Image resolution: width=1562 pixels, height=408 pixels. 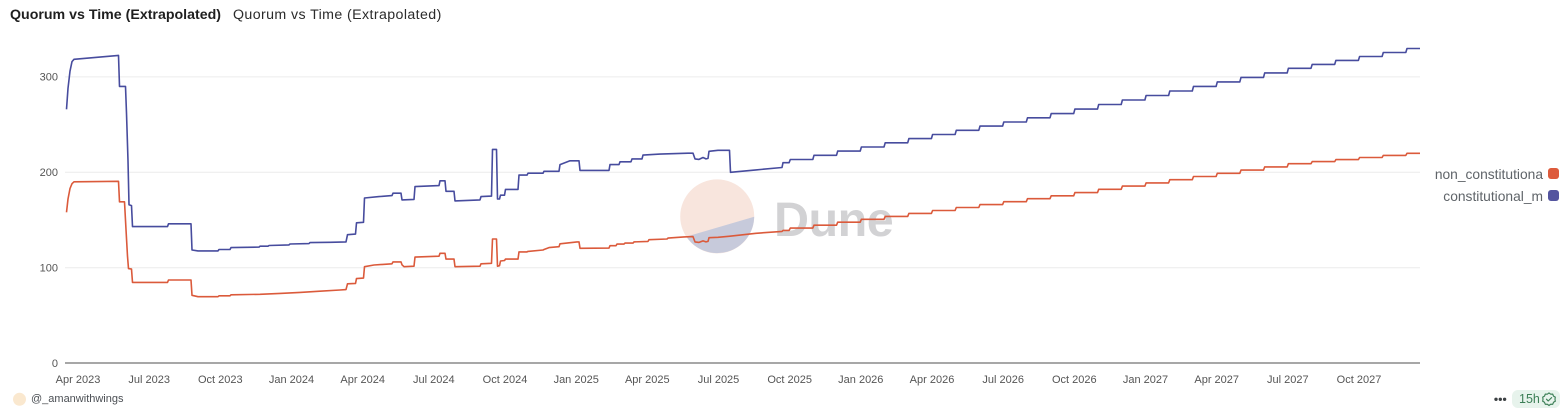 What do you see at coordinates (719, 380) in the screenshot?
I see `svg-text: Jul 2025` at bounding box center [719, 380].